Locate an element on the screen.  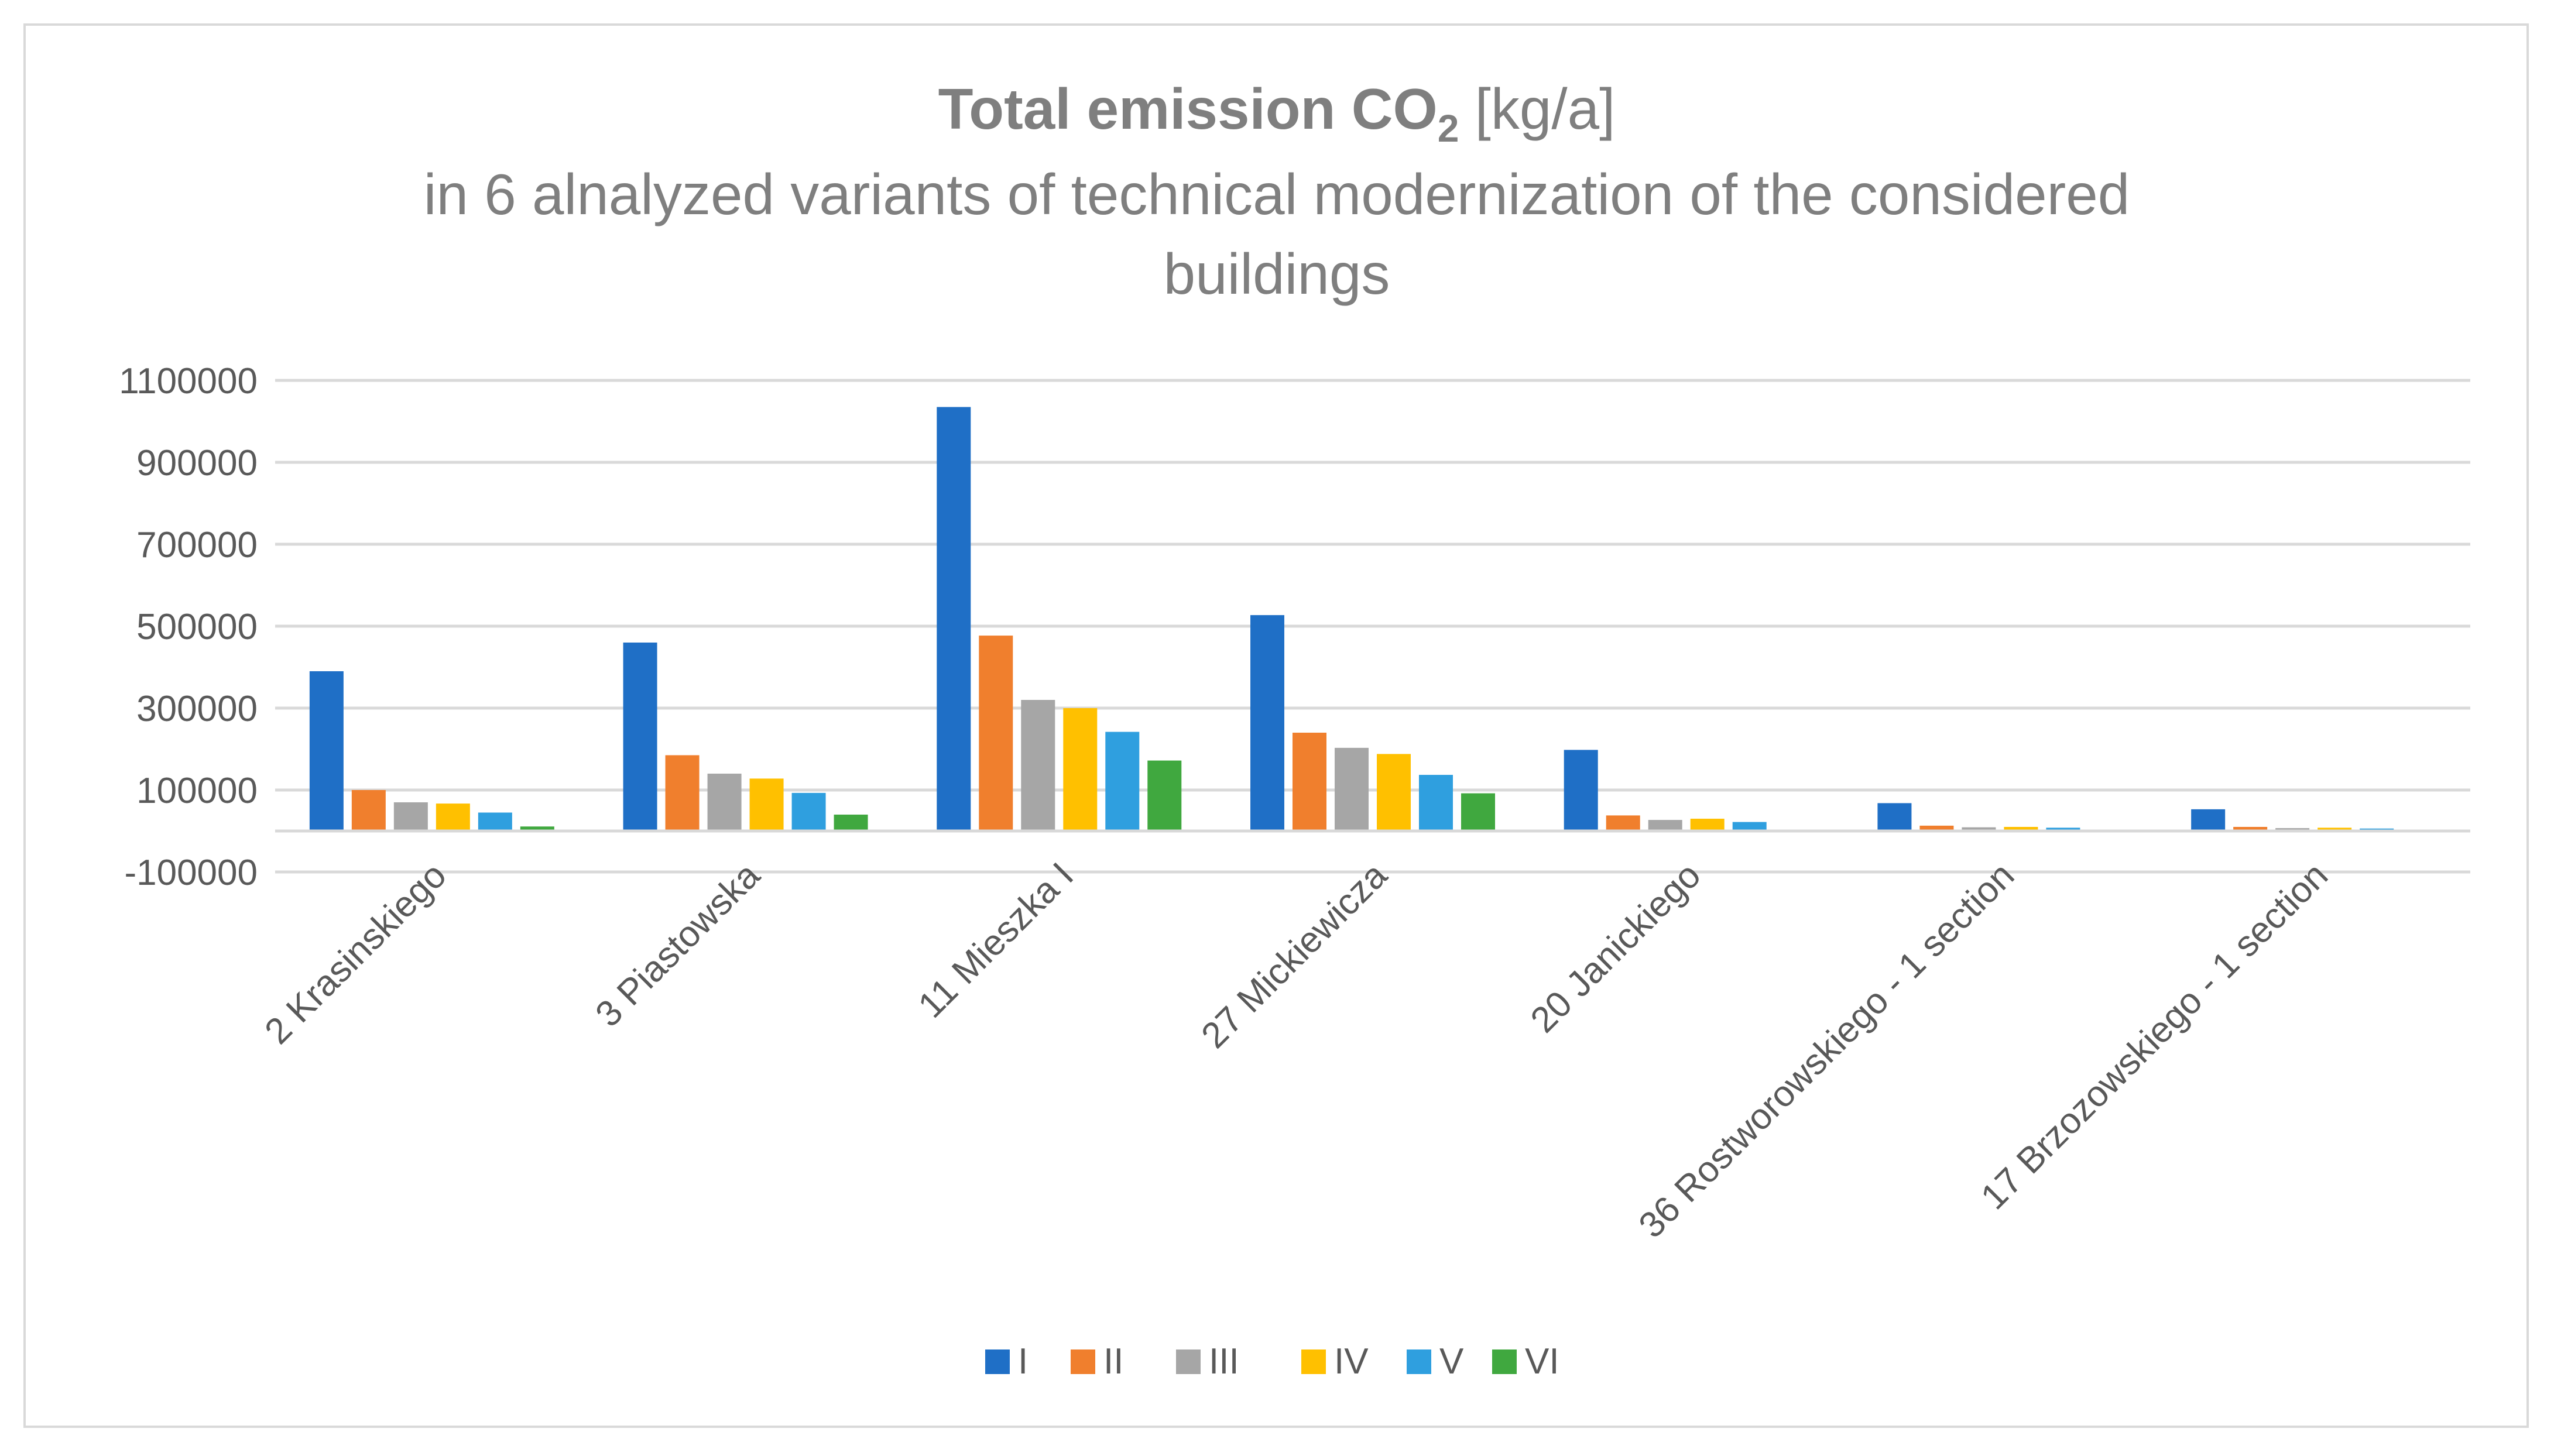
chart-title-main: Total emission CO is located at coordinates (1188, 109).